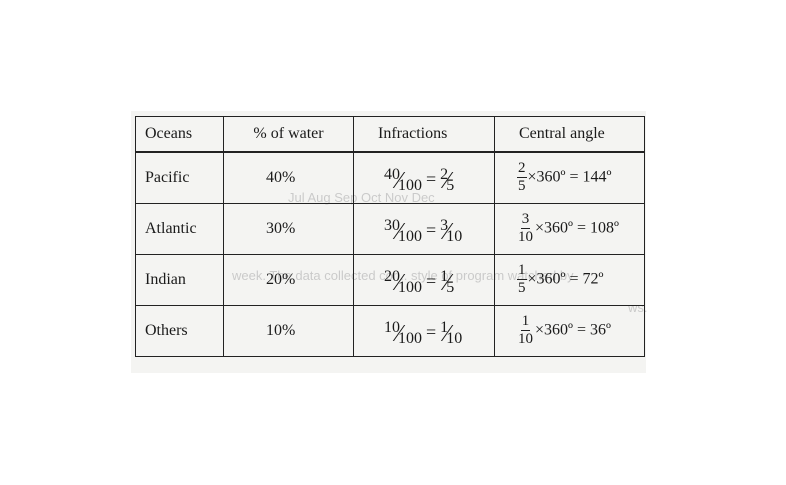 The width and height of the screenshot is (786, 485). Describe the element at coordinates (392, 225) in the screenshot. I see `numerator: 30` at that location.